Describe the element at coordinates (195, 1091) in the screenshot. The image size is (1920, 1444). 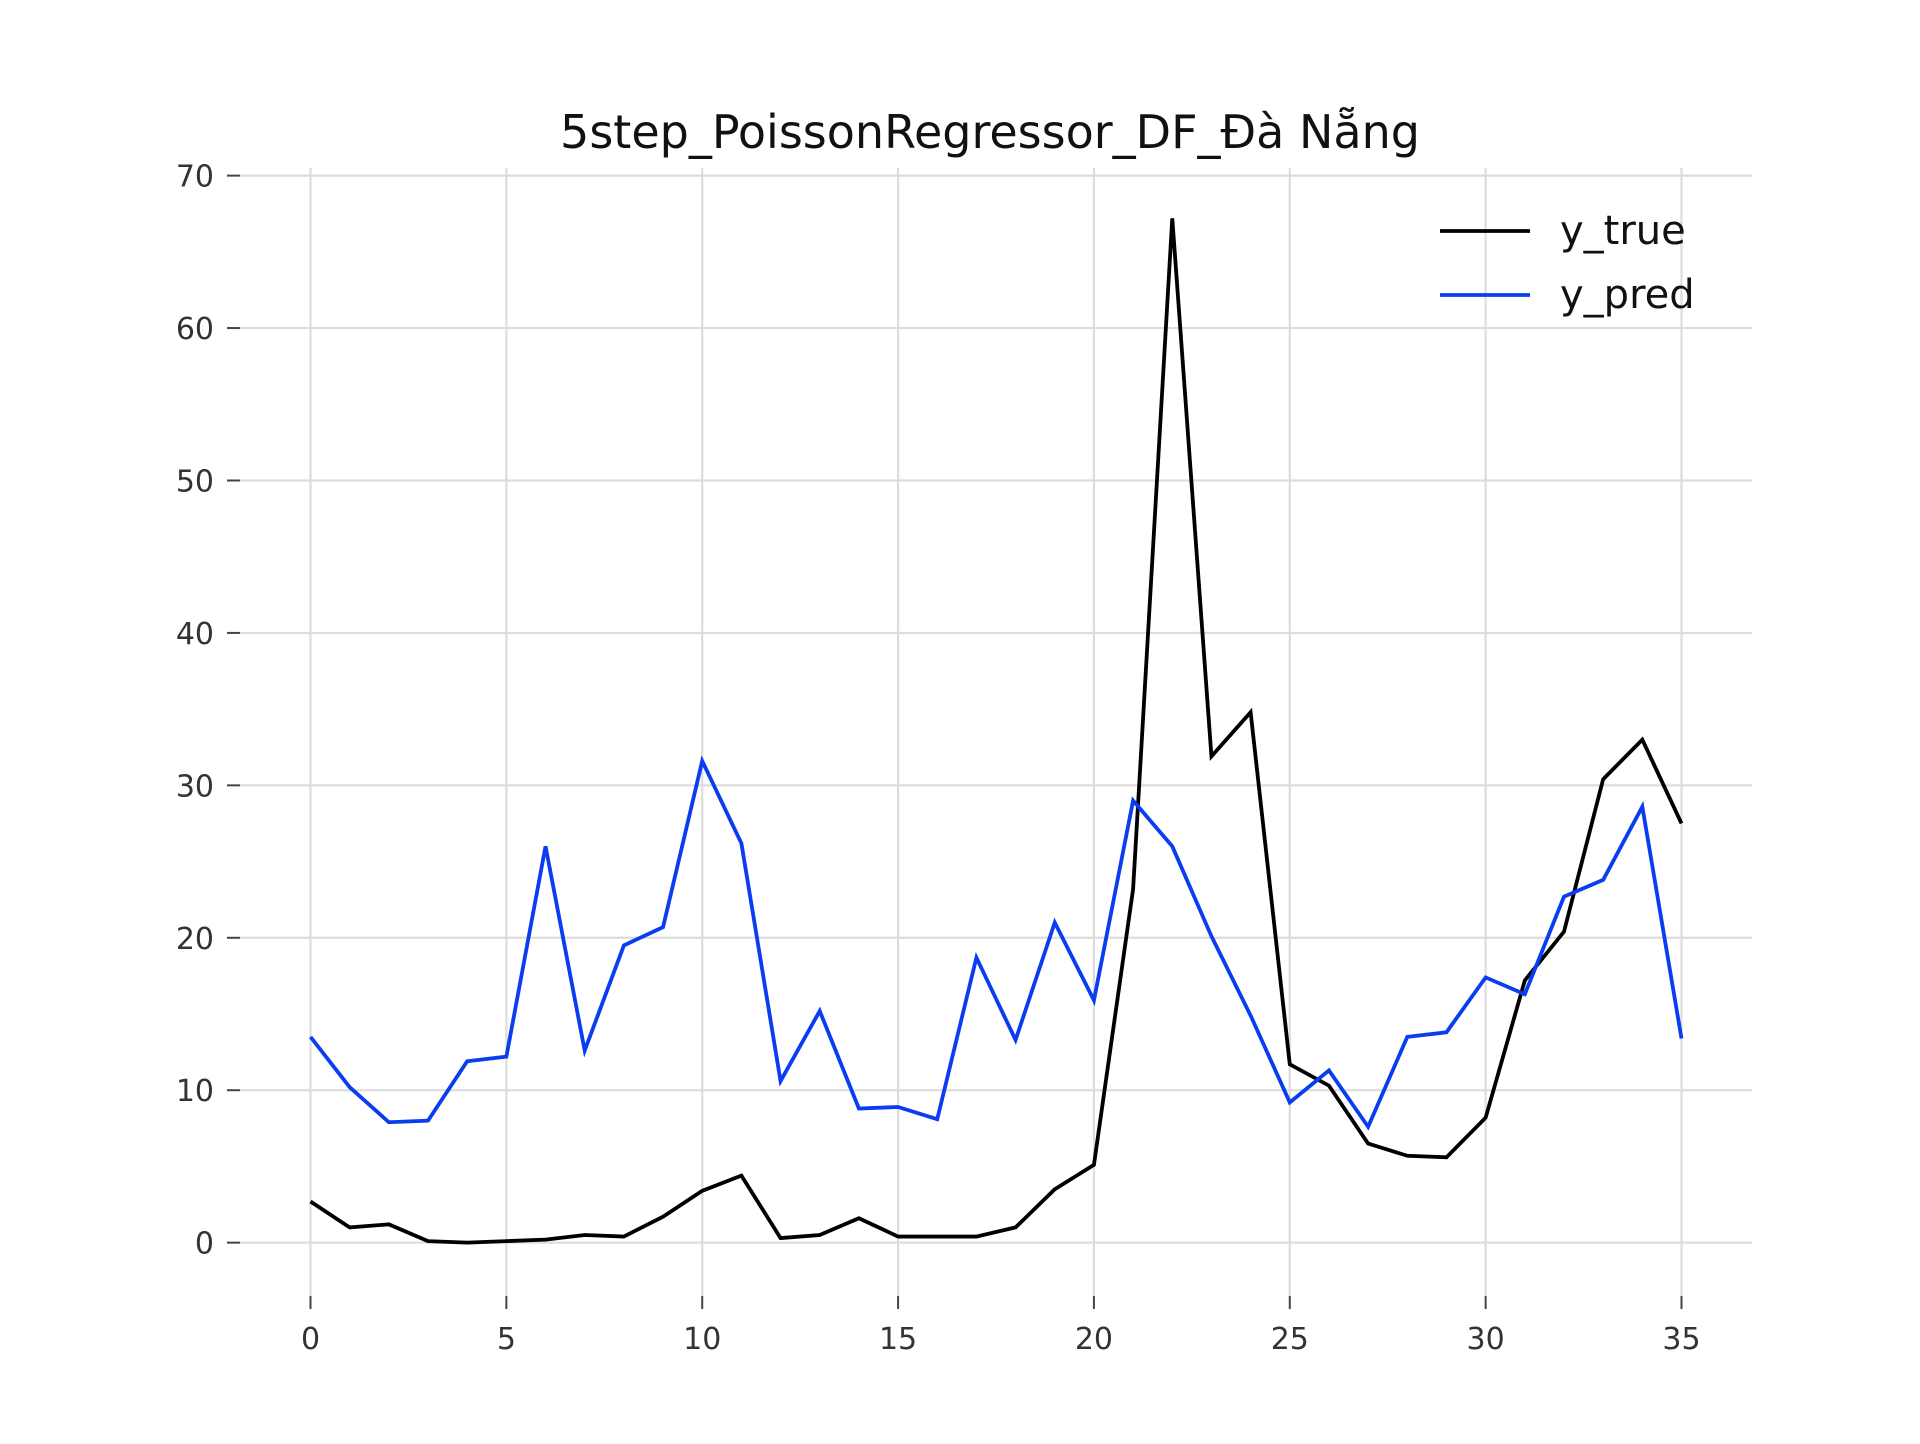
I see `y-tick-label: 10` at that location.